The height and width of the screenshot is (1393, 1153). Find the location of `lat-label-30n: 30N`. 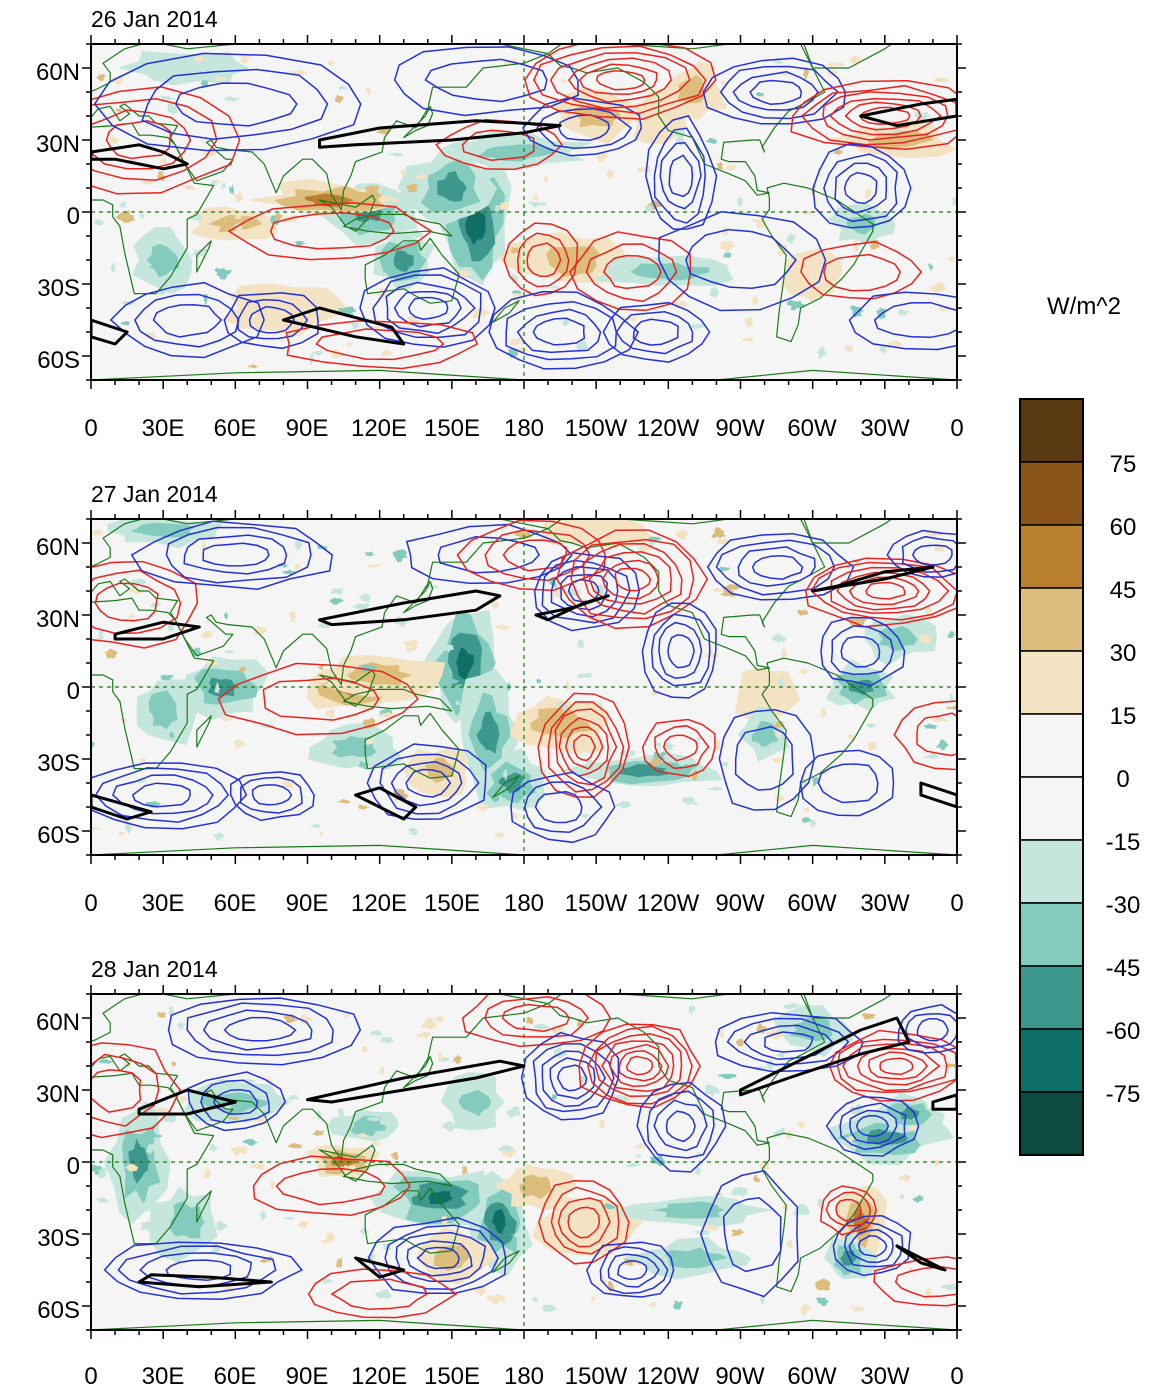

lat-label-30n: 30N is located at coordinates (58, 144).